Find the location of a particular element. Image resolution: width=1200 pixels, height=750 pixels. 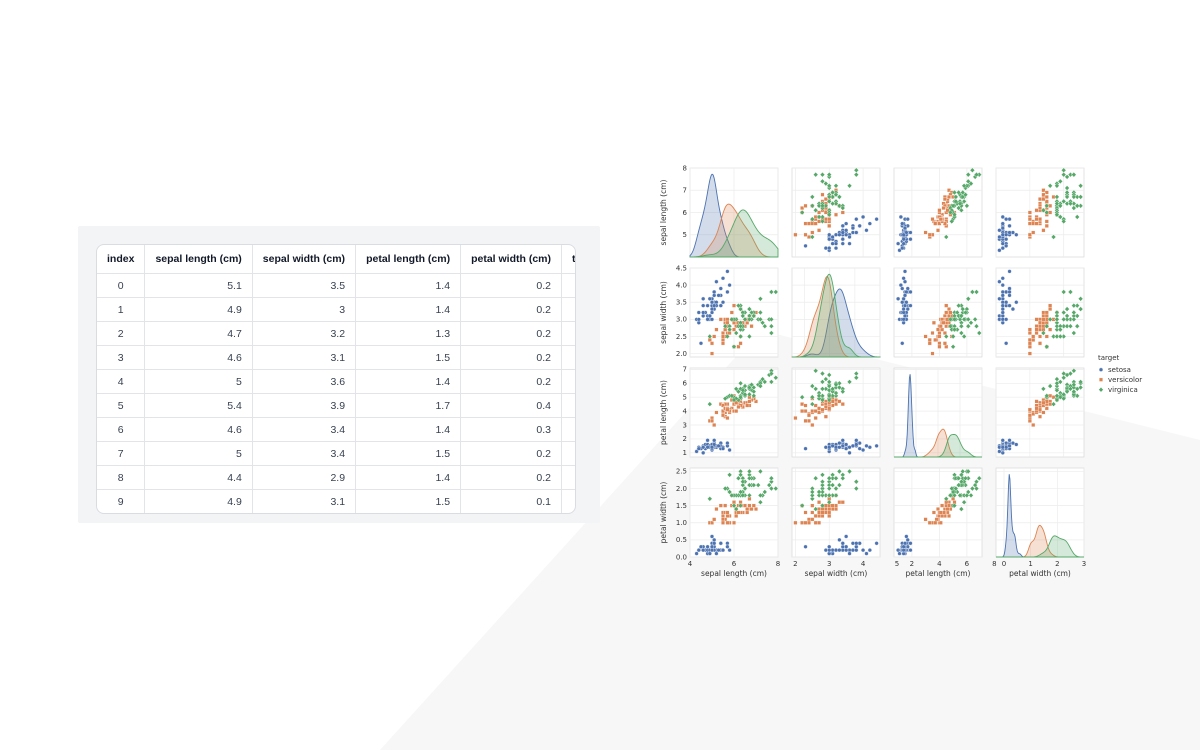

y-tick-label: 4.0 is located at coordinates (681, 285).